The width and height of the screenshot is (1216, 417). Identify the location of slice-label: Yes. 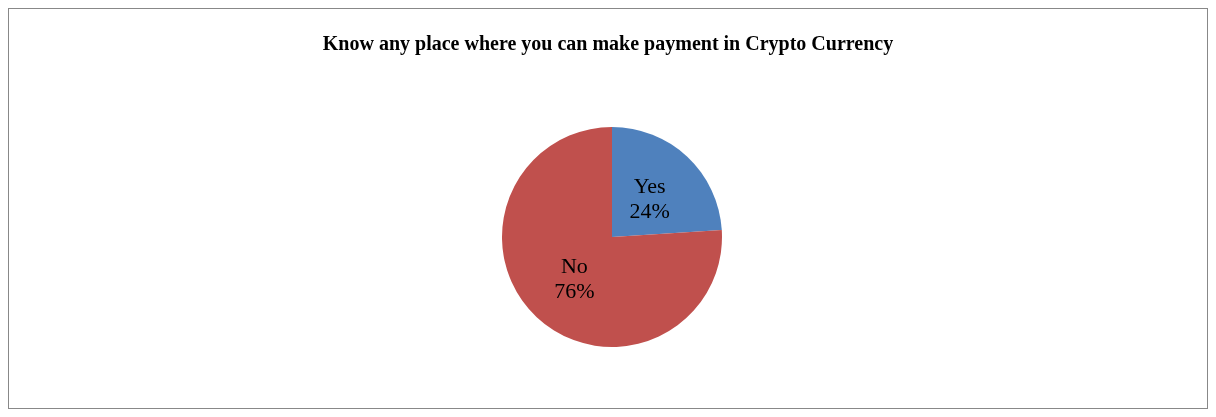
(649, 185).